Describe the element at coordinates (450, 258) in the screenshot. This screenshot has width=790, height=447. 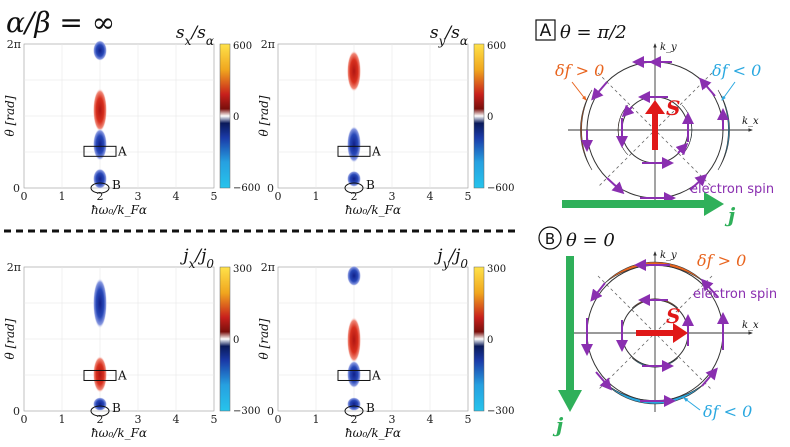
I see `panel-title: jy/j0` at that location.